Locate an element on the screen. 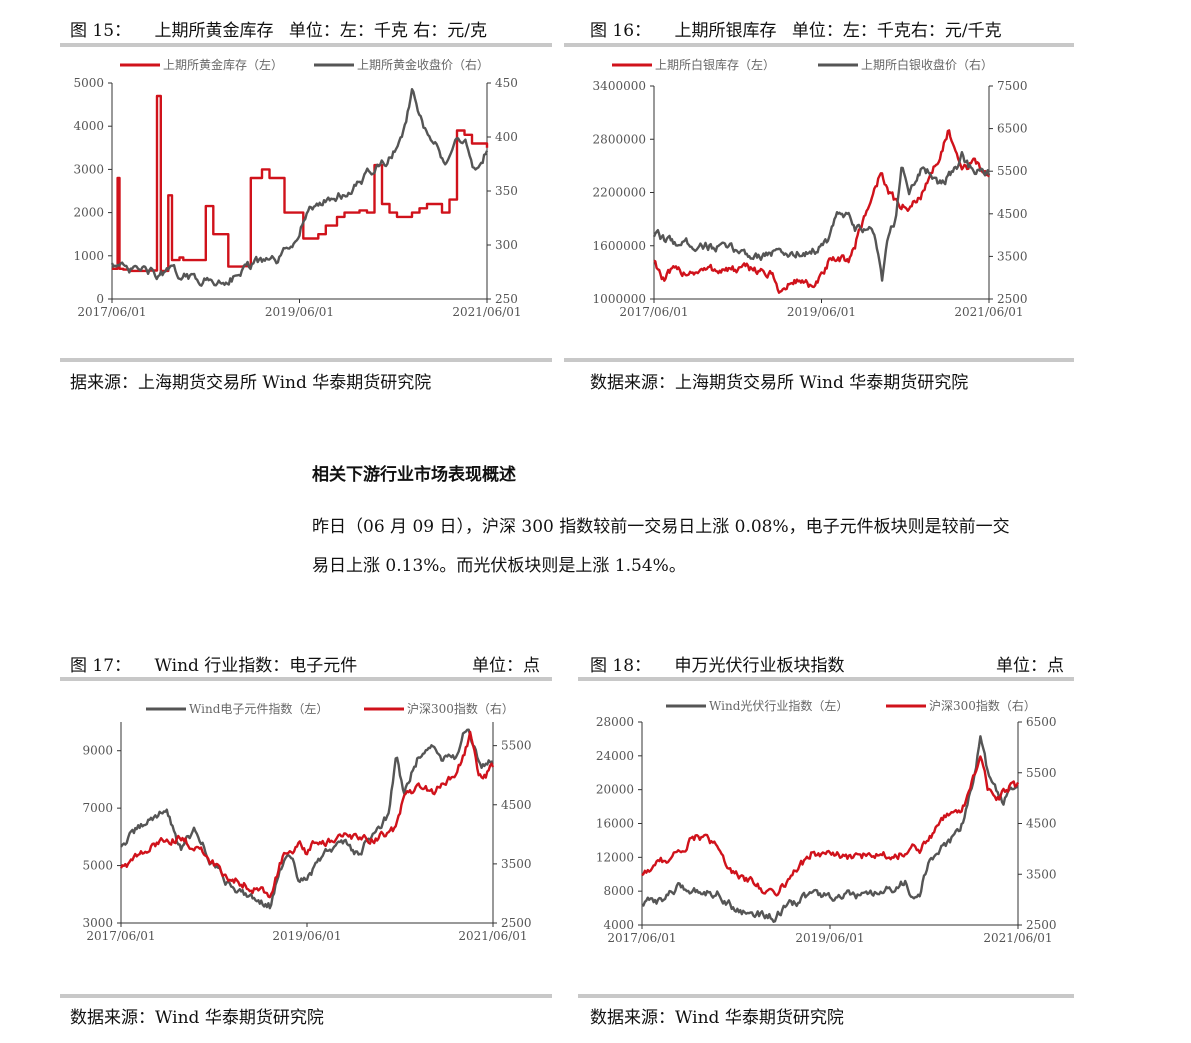  fig15-right-tick-label: 250 is located at coordinates (506, 299).